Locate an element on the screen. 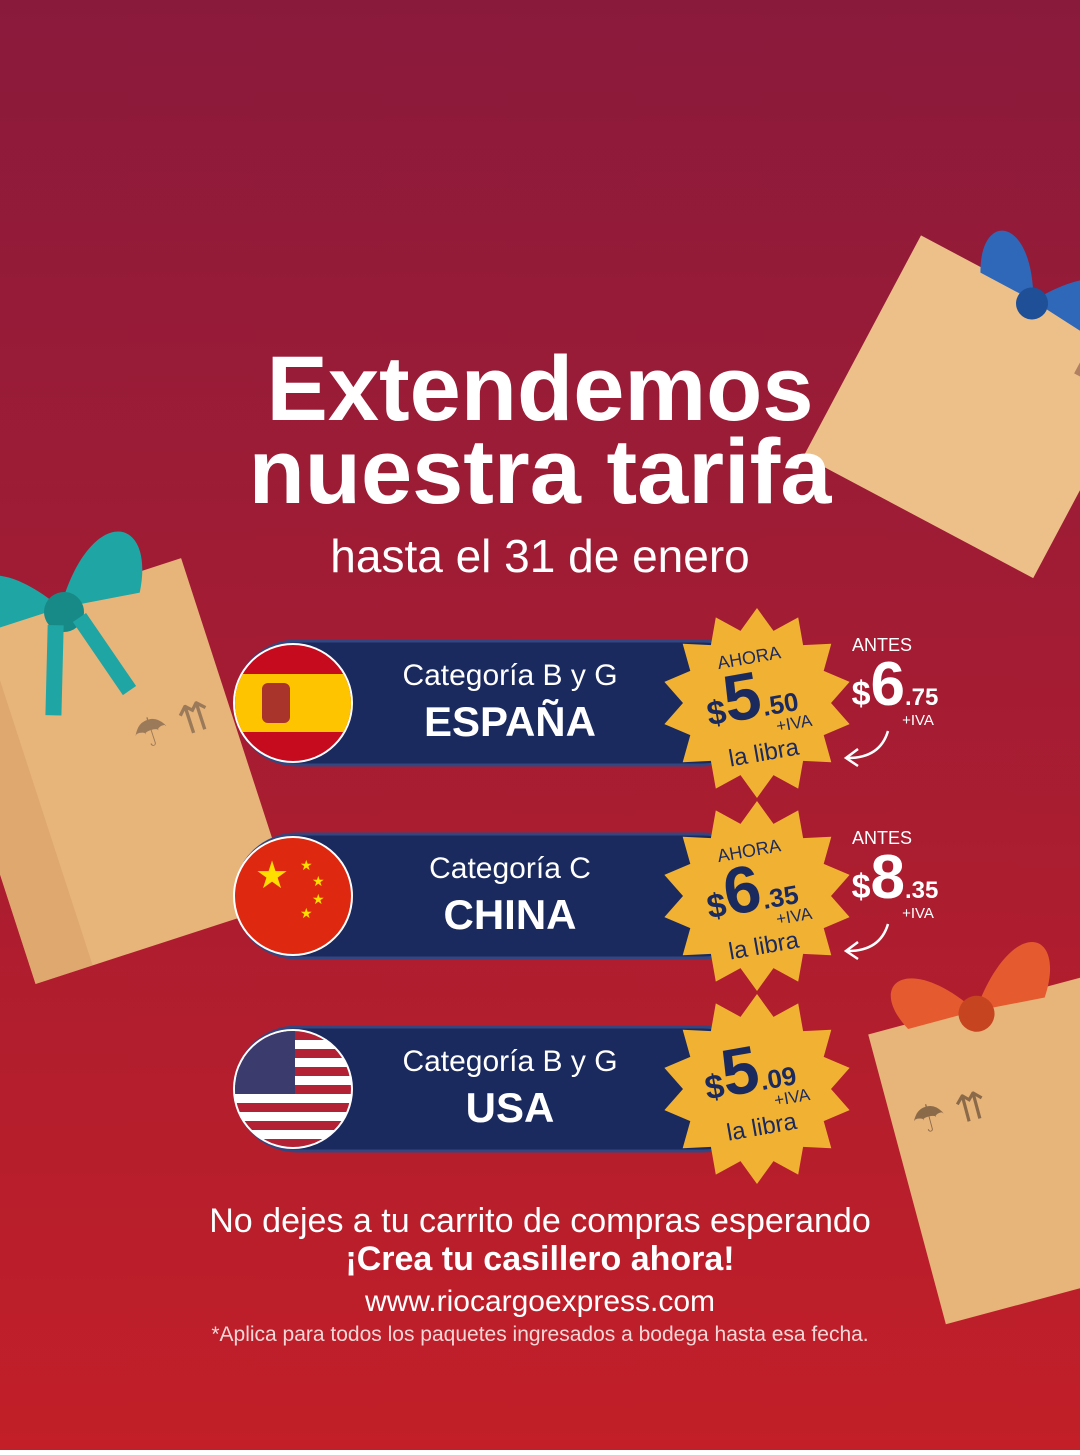 Image resolution: width=1080 pixels, height=1455 pixels. before-price-whole: 8 is located at coordinates (888, 877).